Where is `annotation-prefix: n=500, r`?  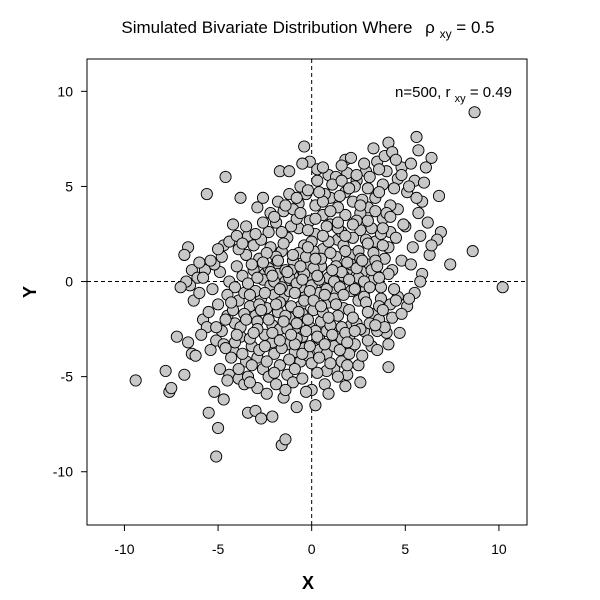 annotation-prefix: n=500, r is located at coordinates (422, 92).